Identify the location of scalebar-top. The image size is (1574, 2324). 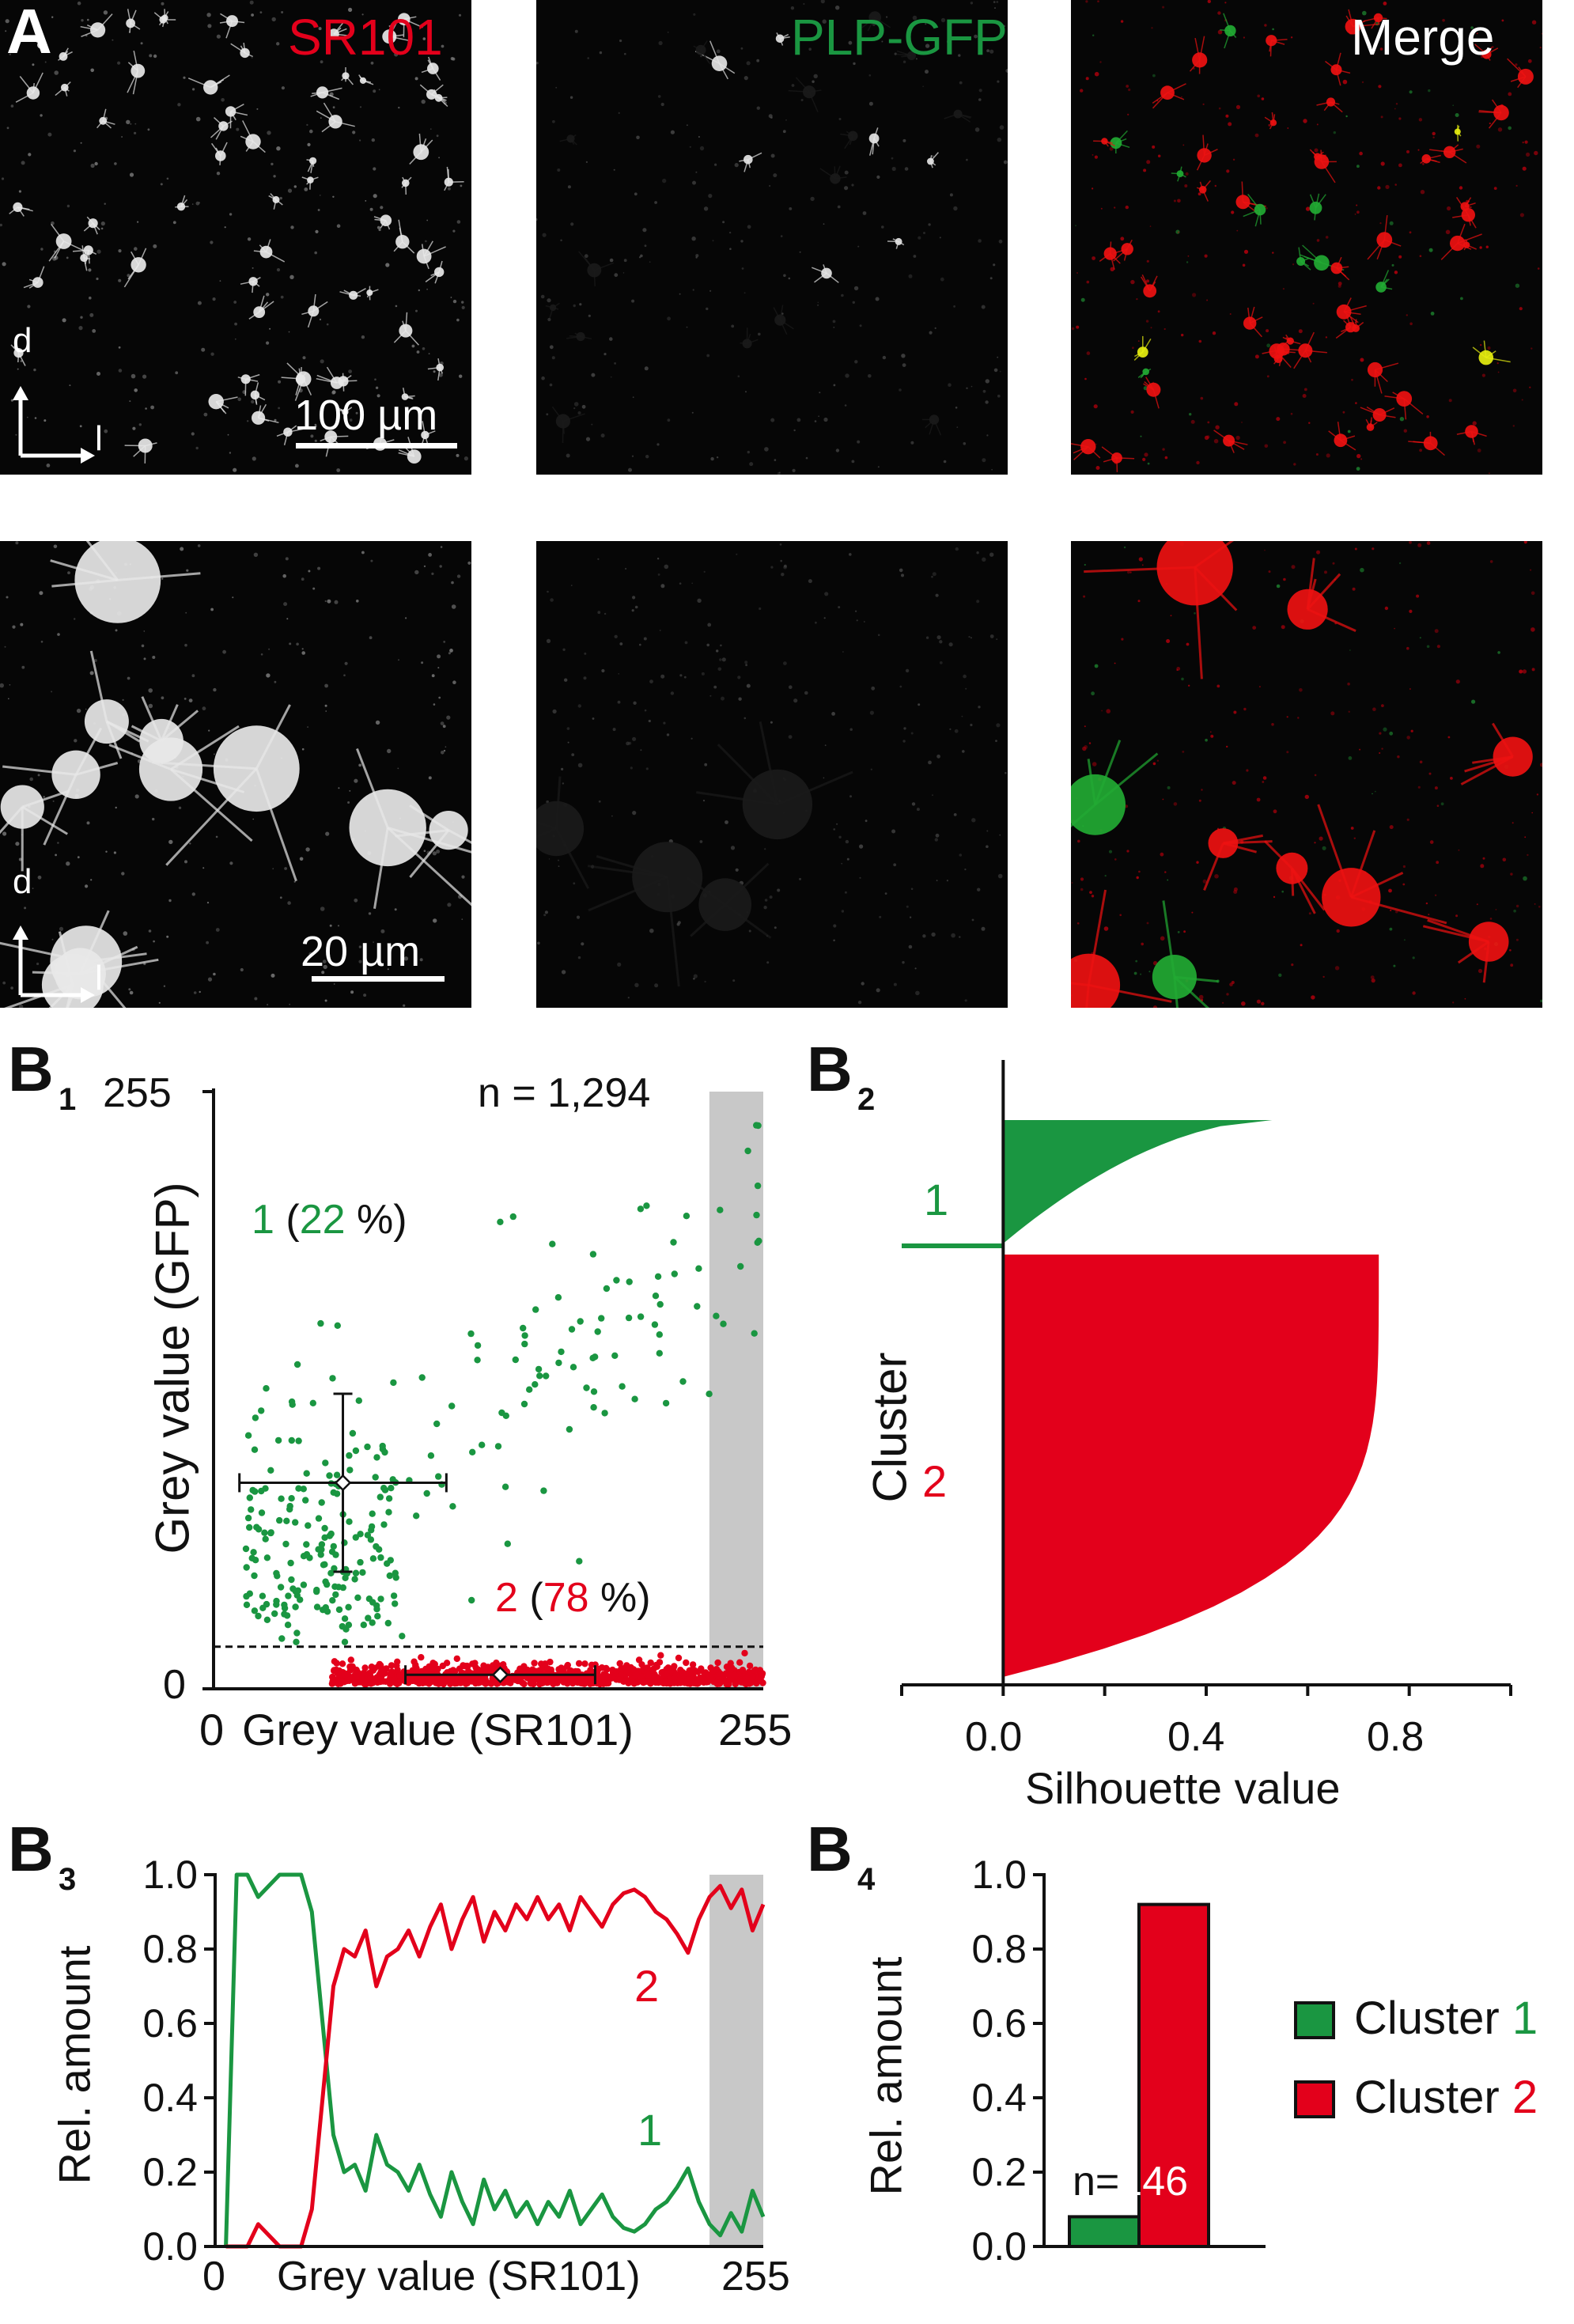
(376, 446).